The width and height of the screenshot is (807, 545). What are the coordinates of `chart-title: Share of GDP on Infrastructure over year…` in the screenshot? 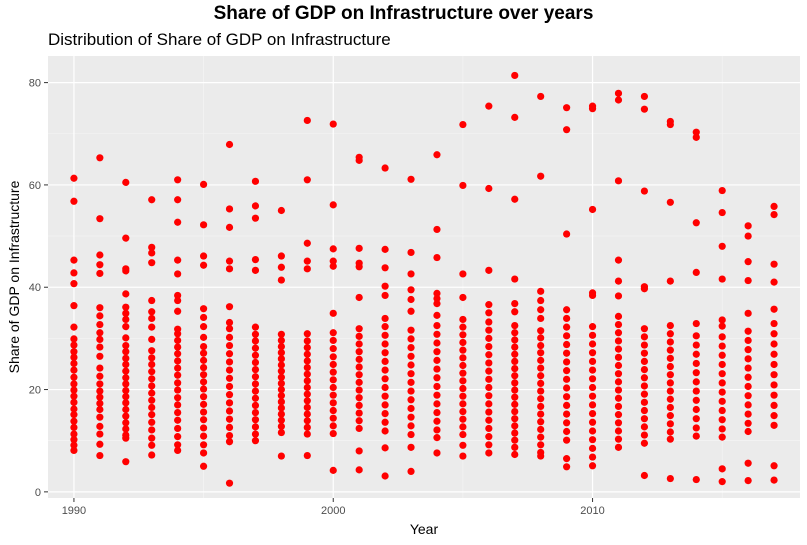 It's located at (403, 13).